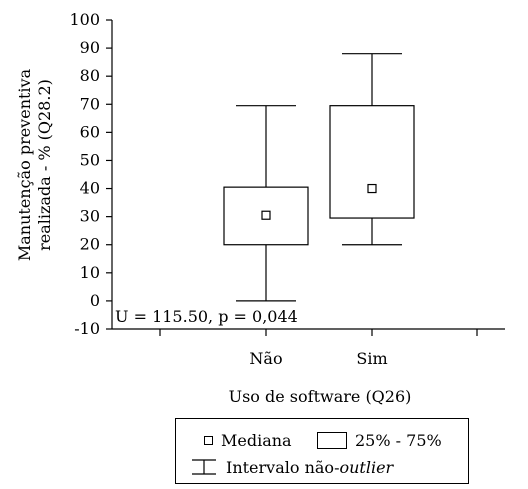 The width and height of the screenshot is (528, 489). What do you see at coordinates (308, 348) in the screenshot?
I see `x-axis: Não Sim` at bounding box center [308, 348].